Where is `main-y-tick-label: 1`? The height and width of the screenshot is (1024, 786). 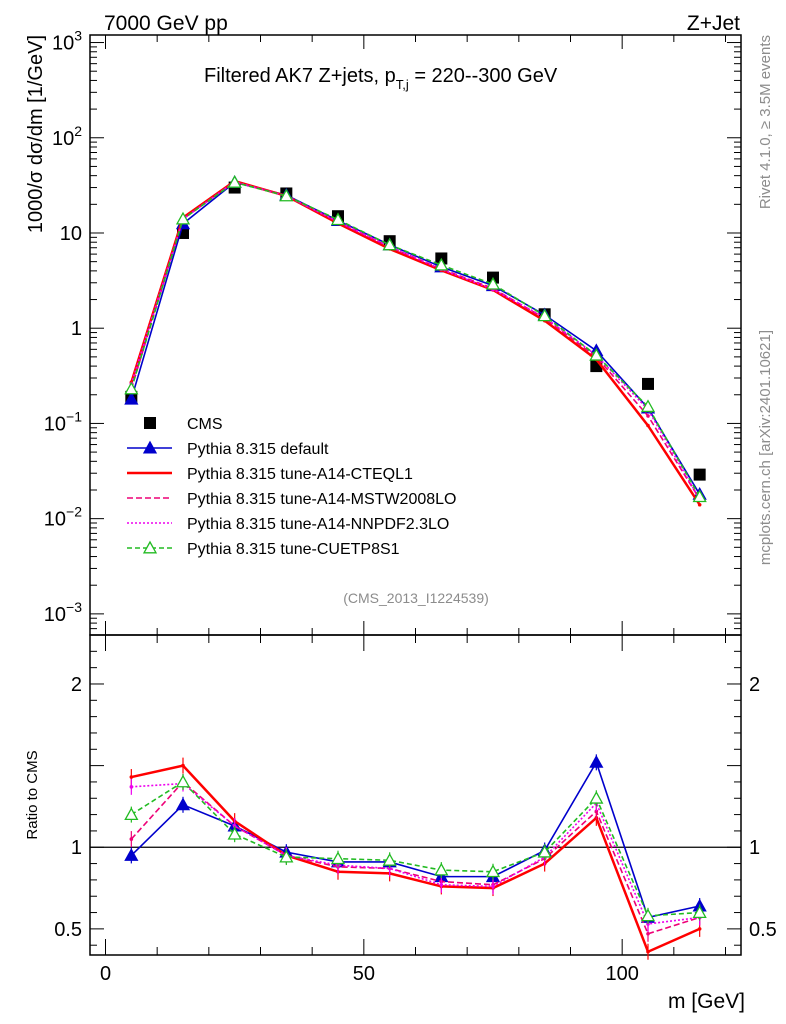
main-y-tick-label: 1 is located at coordinates (76, 329).